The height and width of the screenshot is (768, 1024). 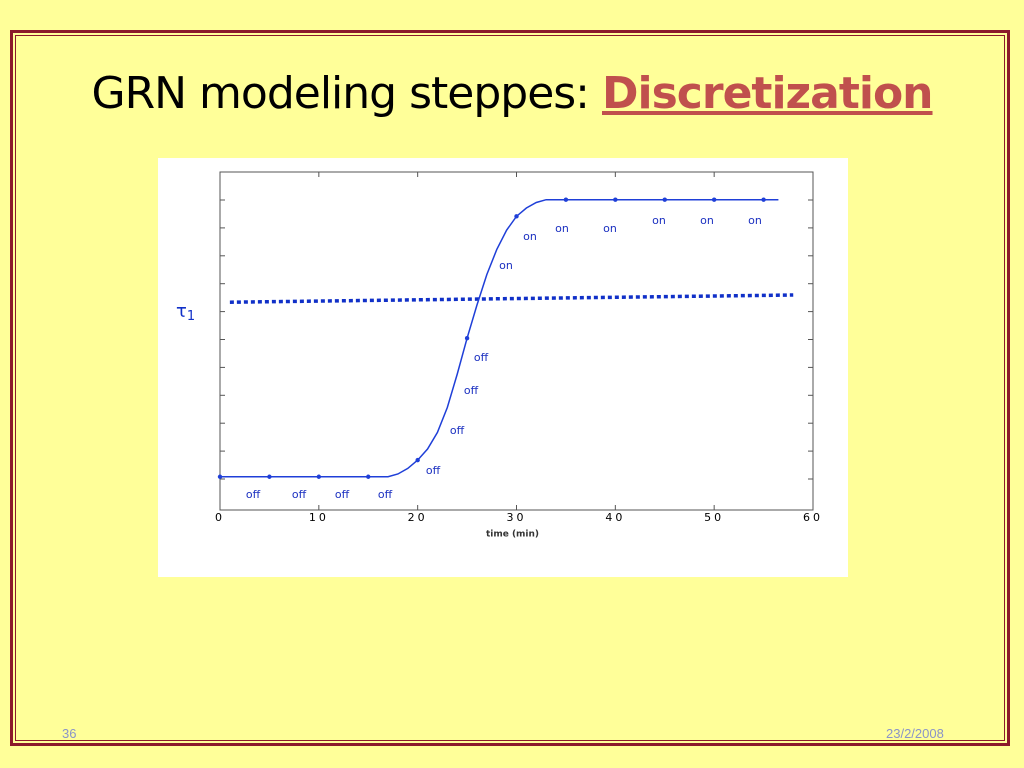 What do you see at coordinates (768, 93) in the screenshot?
I see `title-emphasis: Discretization` at bounding box center [768, 93].